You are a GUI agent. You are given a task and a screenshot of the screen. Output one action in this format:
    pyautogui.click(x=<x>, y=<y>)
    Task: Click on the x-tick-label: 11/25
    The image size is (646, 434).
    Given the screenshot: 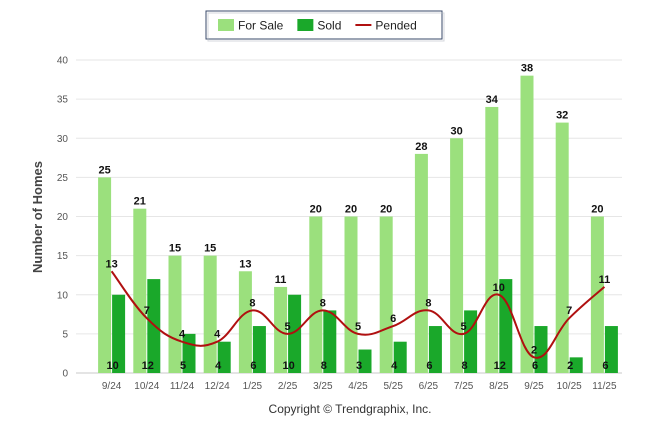 What is the action you would take?
    pyautogui.click(x=604, y=386)
    